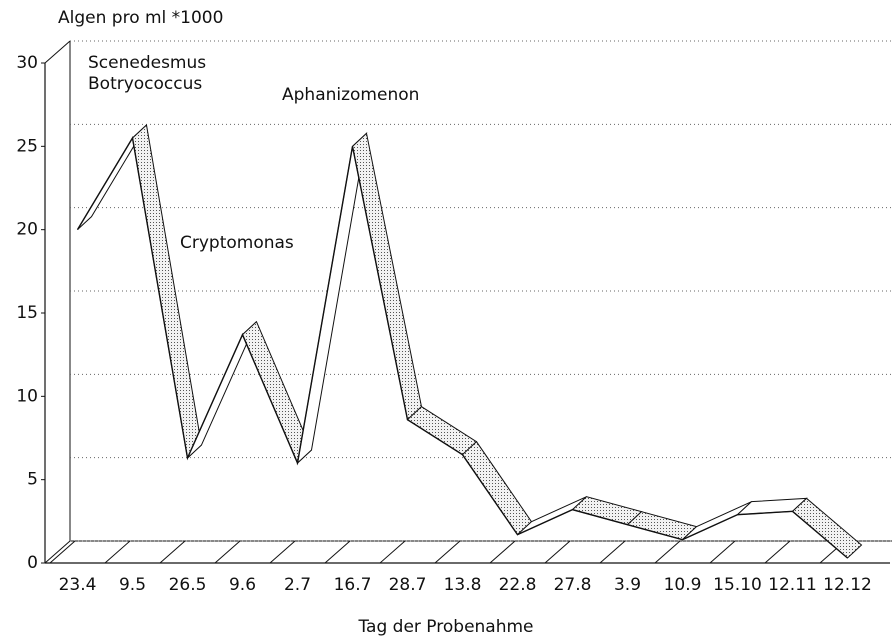  What do you see at coordinates (32, 563) in the screenshot?
I see `y-tick-label: 0` at bounding box center [32, 563].